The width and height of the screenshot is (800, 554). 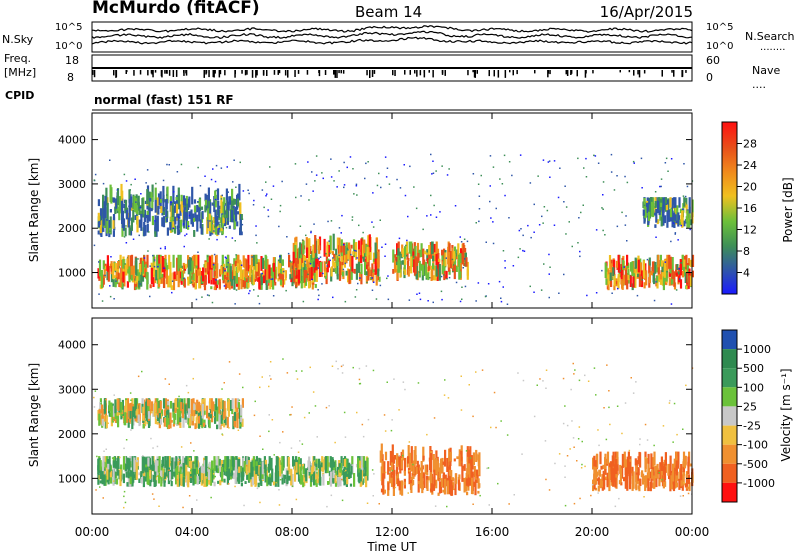 What do you see at coordinates (392, 29) in the screenshot?
I see `noise-trace` at bounding box center [392, 29].